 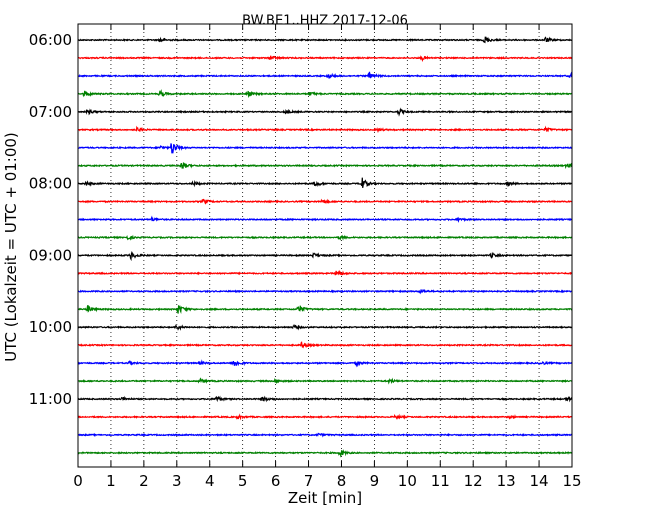 I want to click on x-tick-label: 6, so click(x=276, y=481).